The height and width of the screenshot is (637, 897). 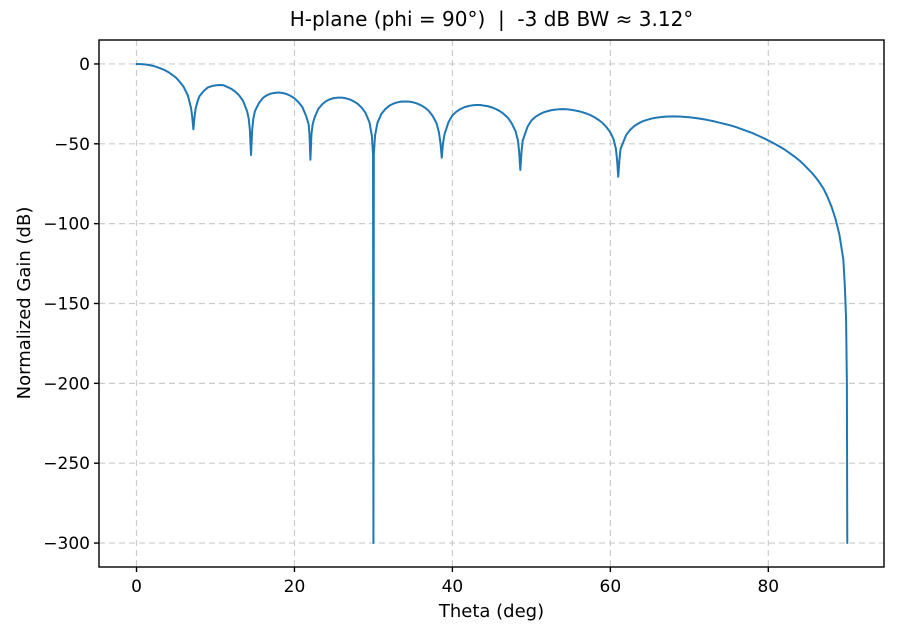 I want to click on y-tick-label: −100, so click(x=66, y=225).